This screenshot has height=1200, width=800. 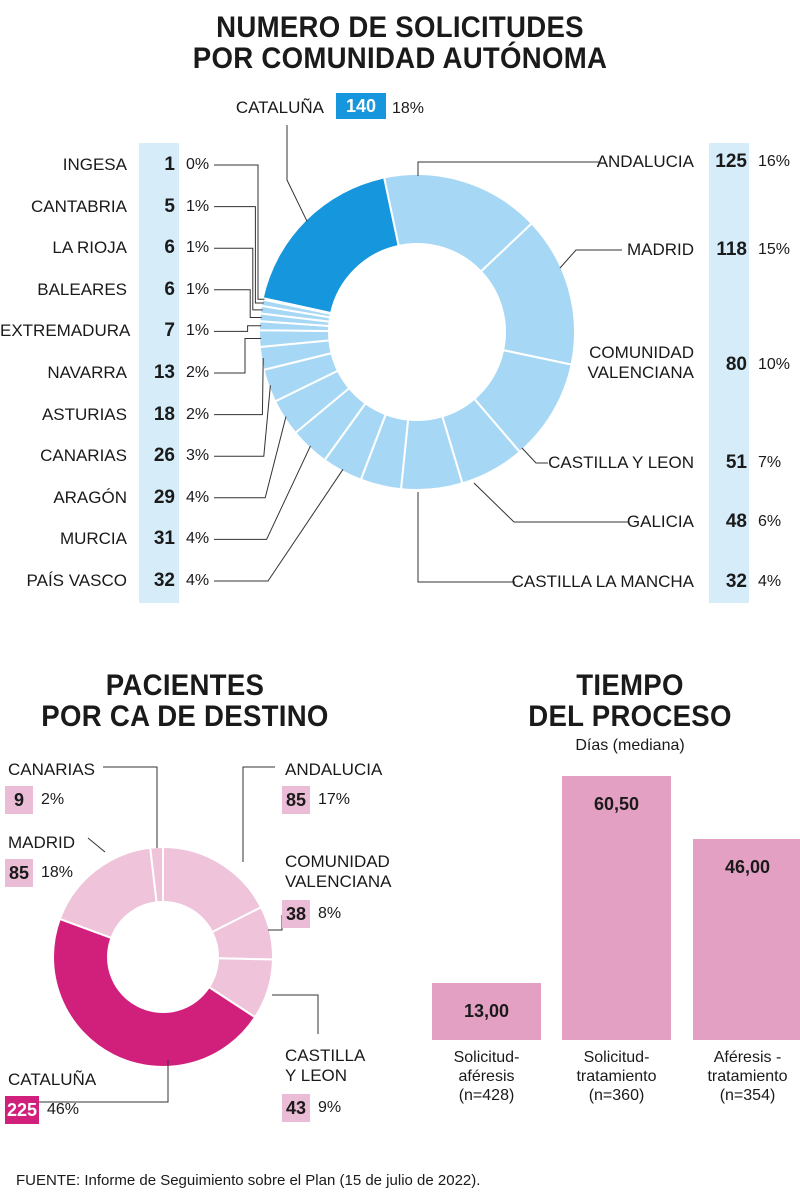 What do you see at coordinates (238, 356) in the screenshot?
I see `leader-navarra` at bounding box center [238, 356].